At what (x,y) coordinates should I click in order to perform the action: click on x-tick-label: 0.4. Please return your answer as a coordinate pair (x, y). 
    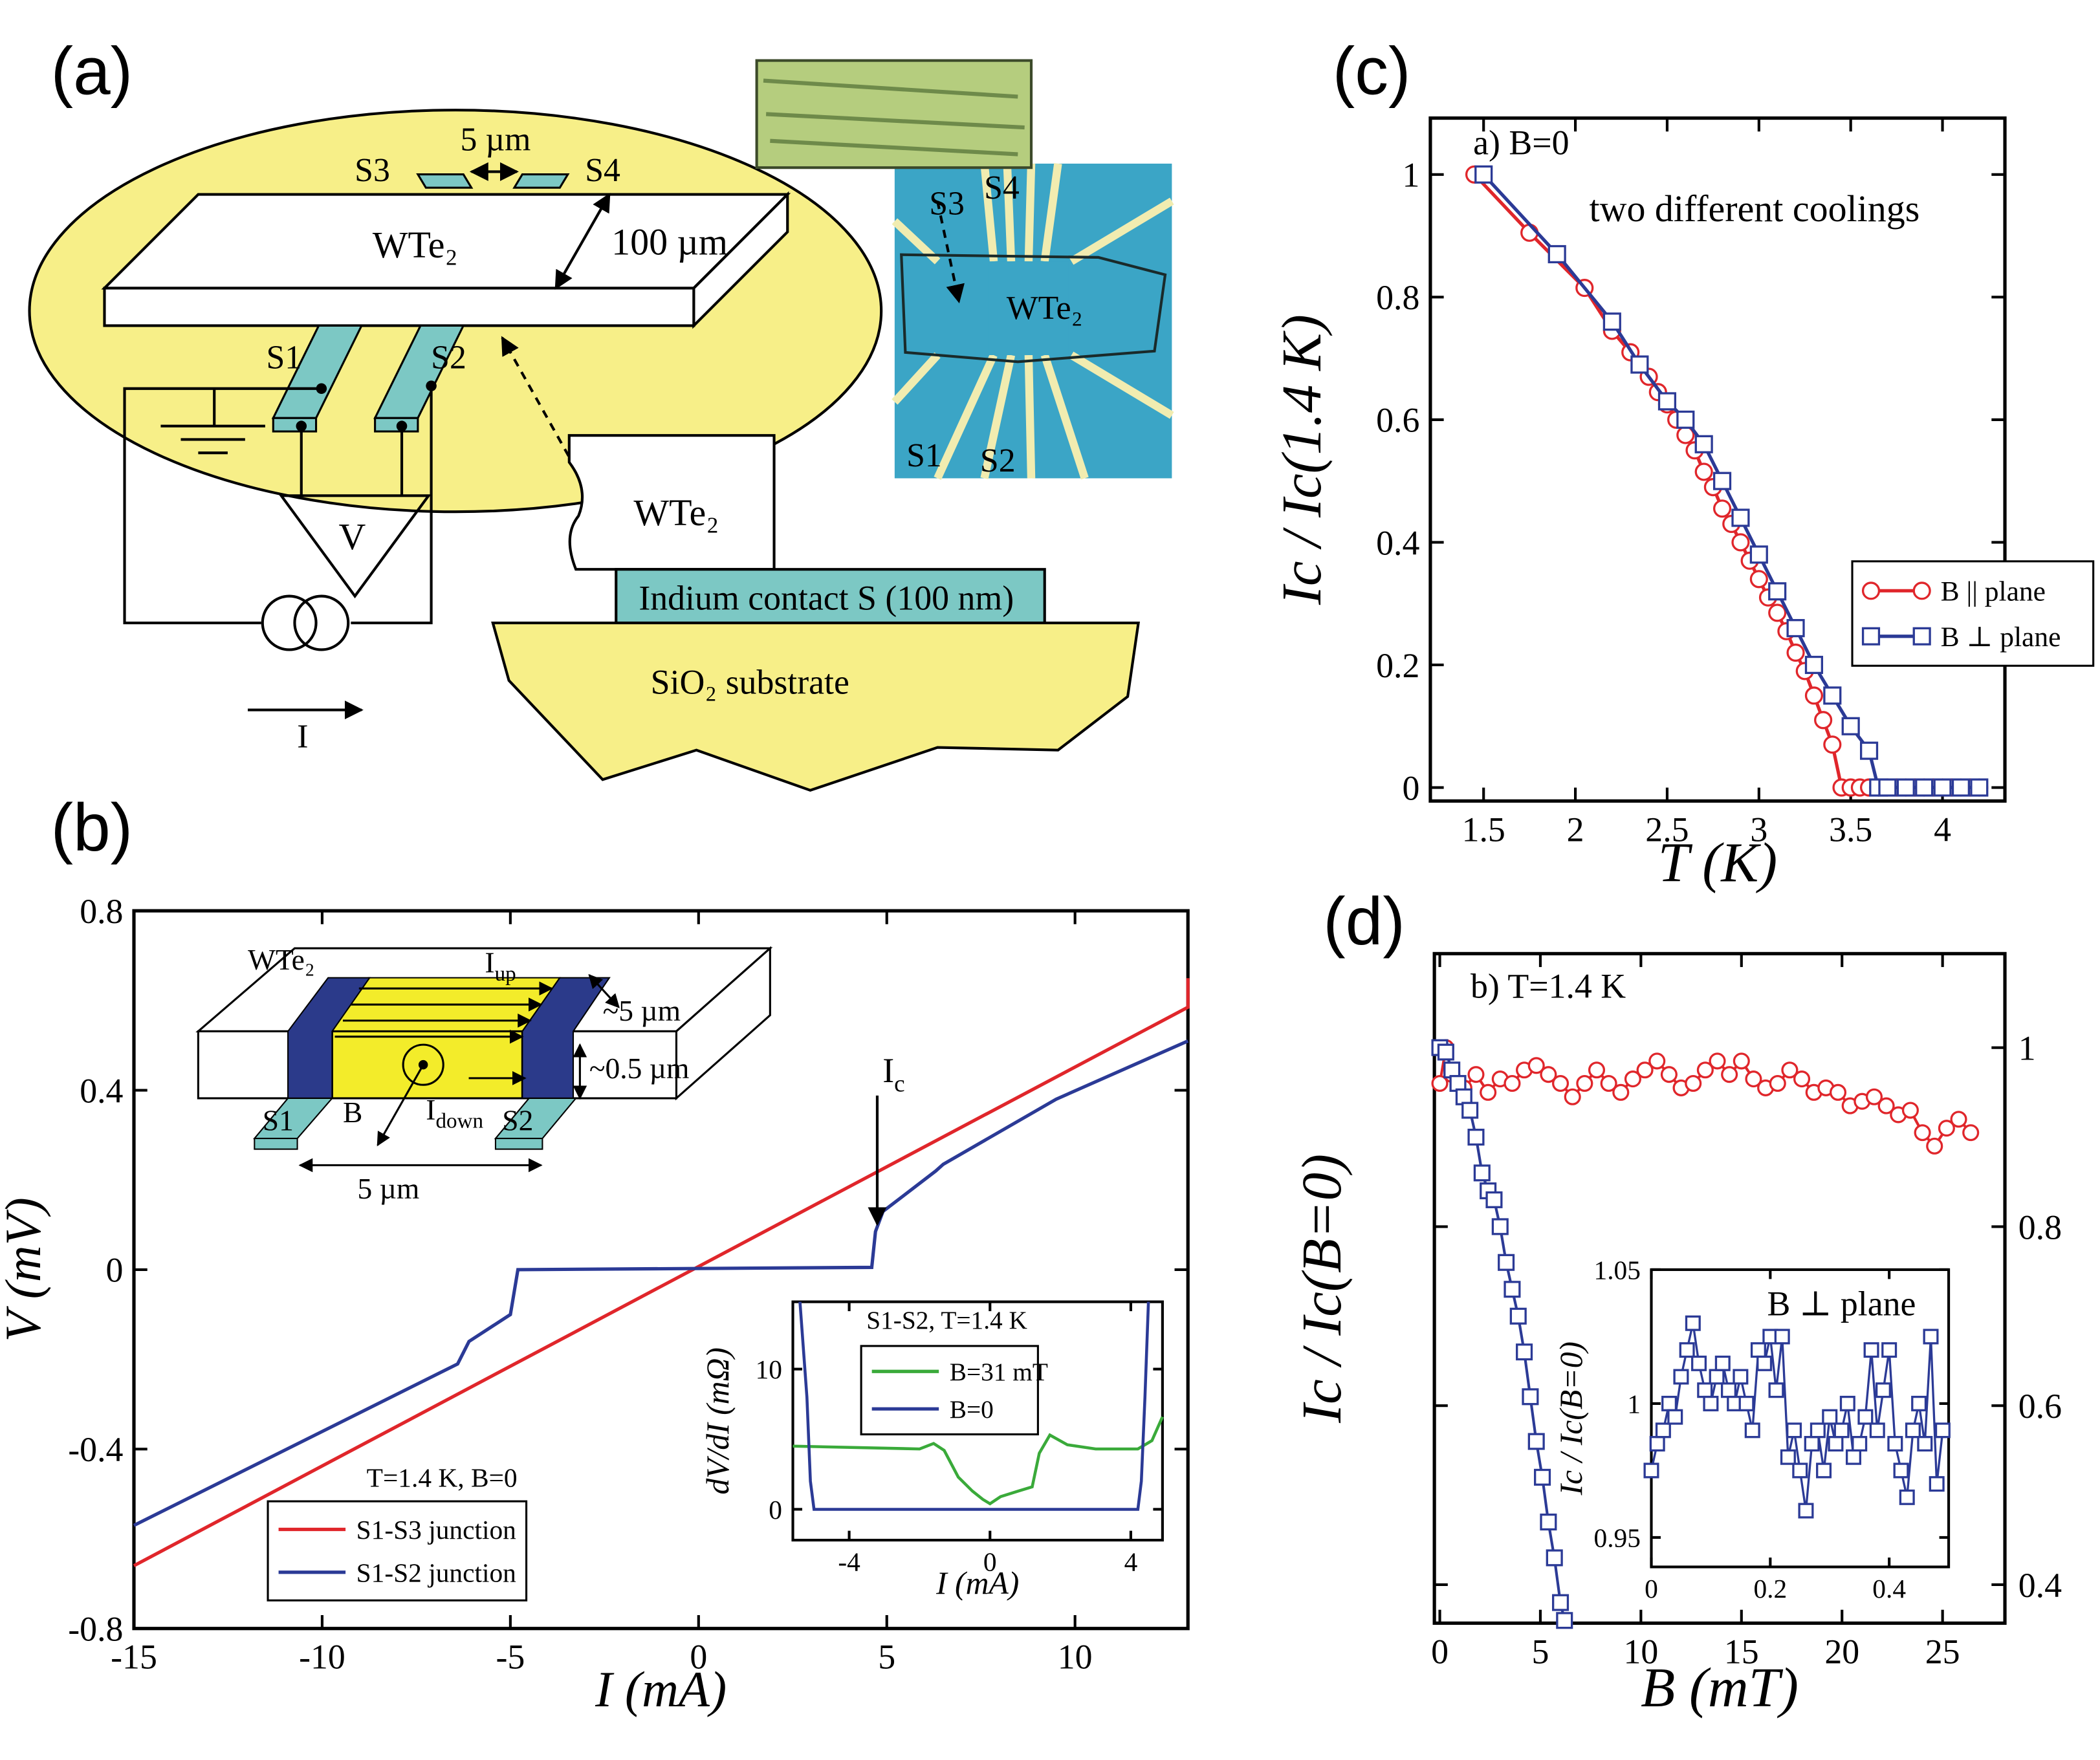
    Looking at the image, I should click on (1889, 1588).